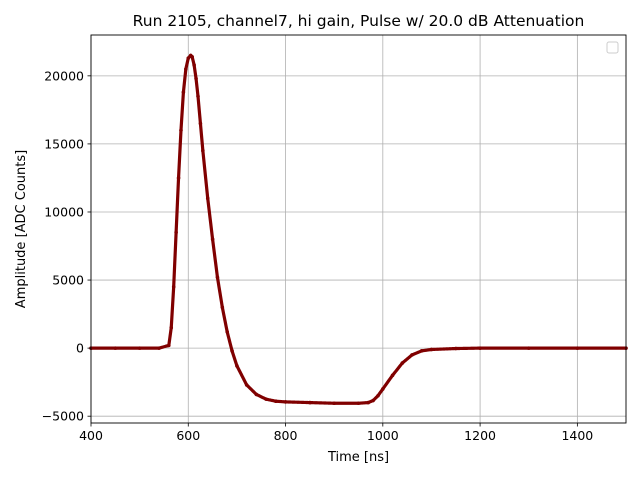 The image size is (640, 480). Describe the element at coordinates (64, 211) in the screenshot. I see `y-tick-label: 10000` at that location.